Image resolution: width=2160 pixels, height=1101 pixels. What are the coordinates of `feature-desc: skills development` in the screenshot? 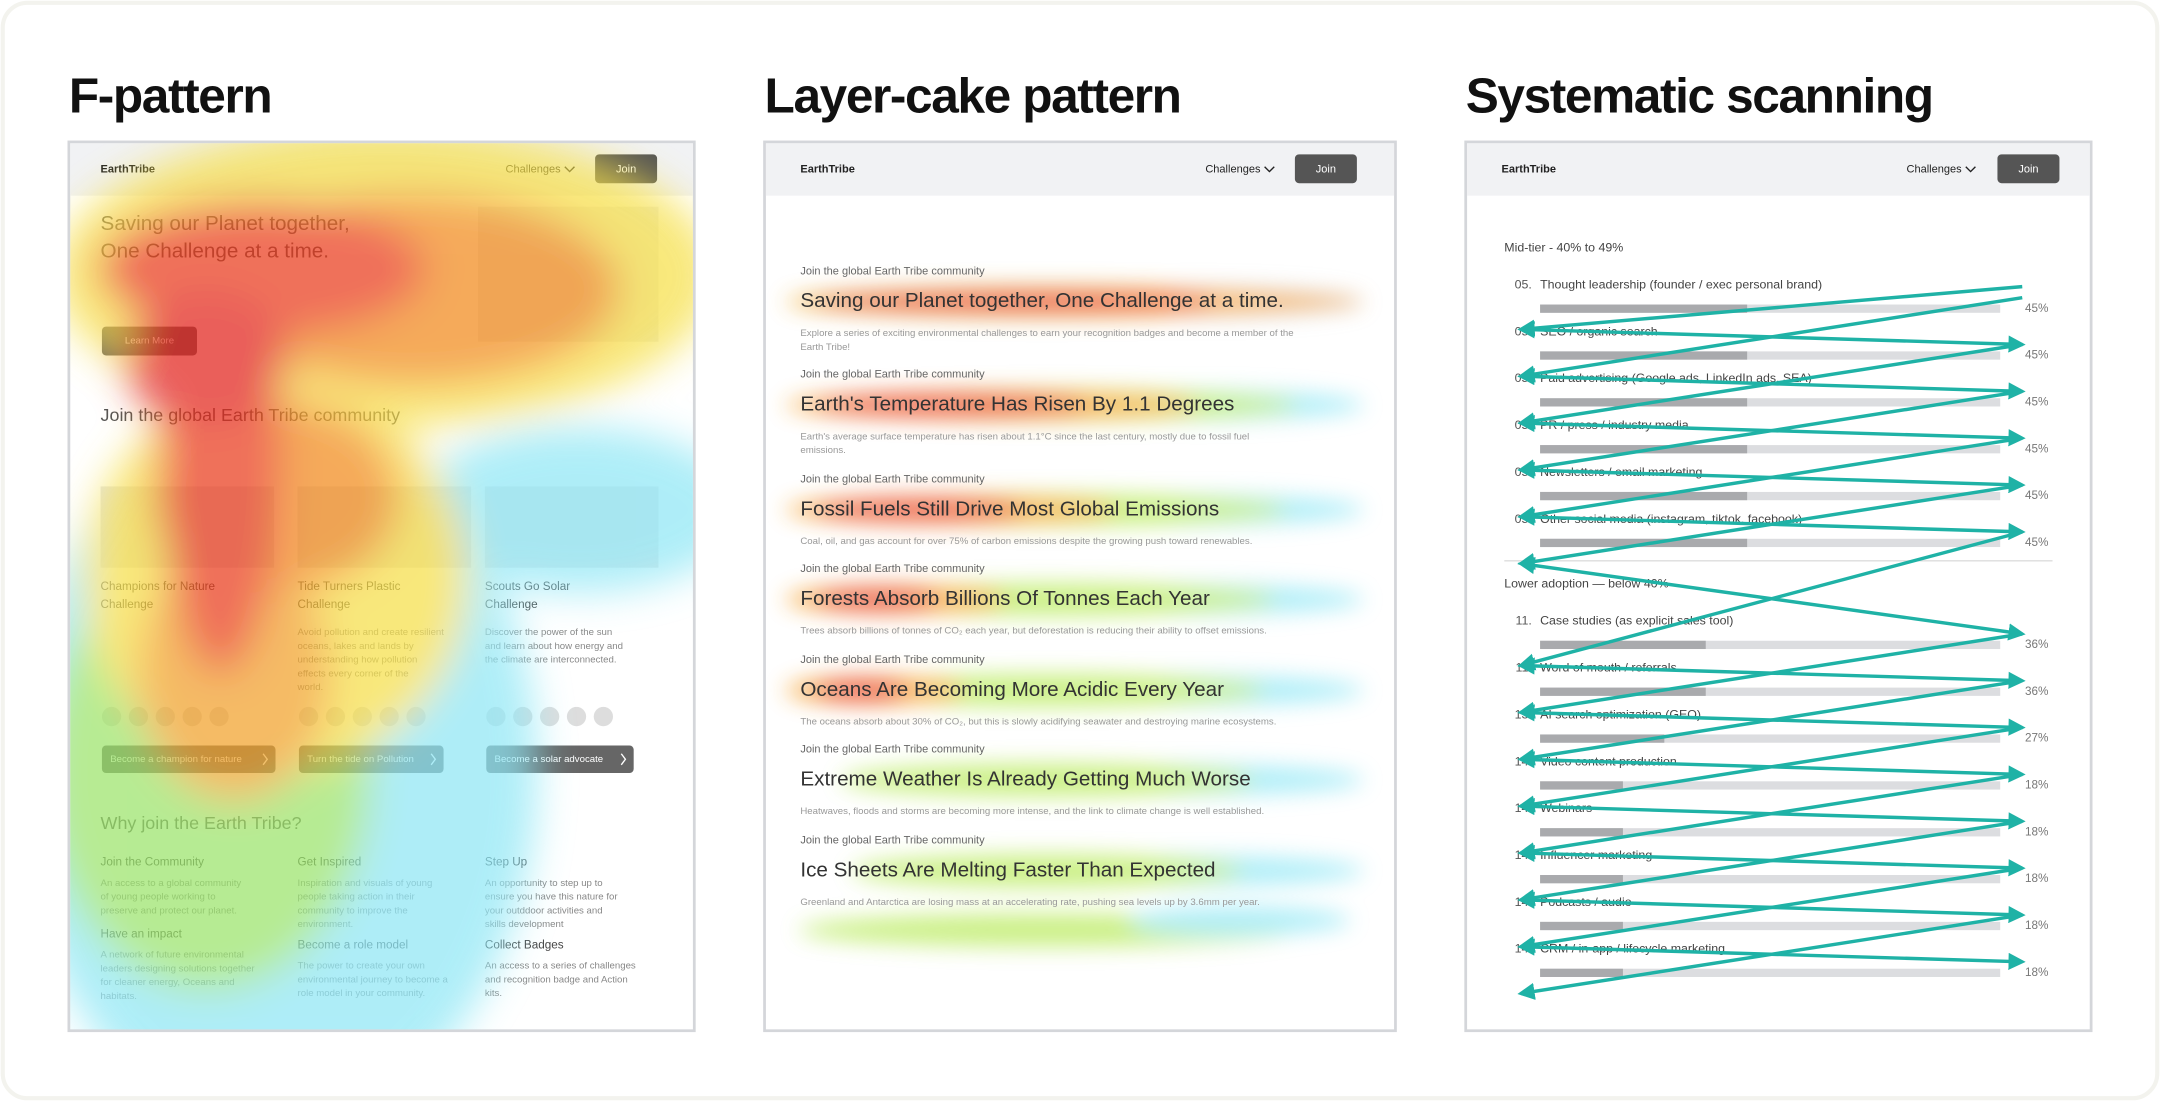 It's located at (524, 924).